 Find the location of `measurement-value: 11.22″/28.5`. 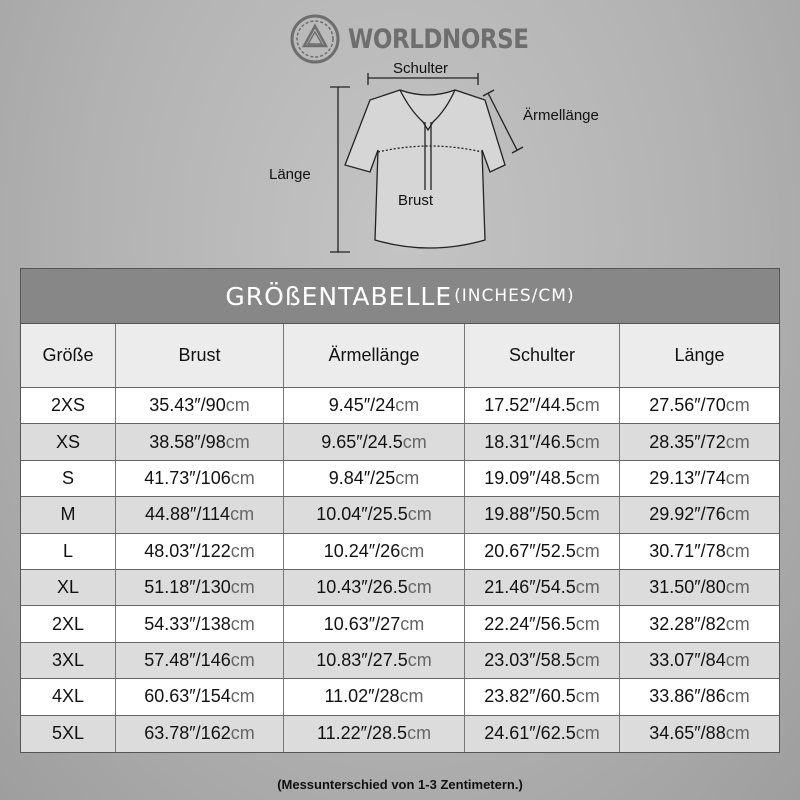

measurement-value: 11.22″/28.5 is located at coordinates (362, 733).